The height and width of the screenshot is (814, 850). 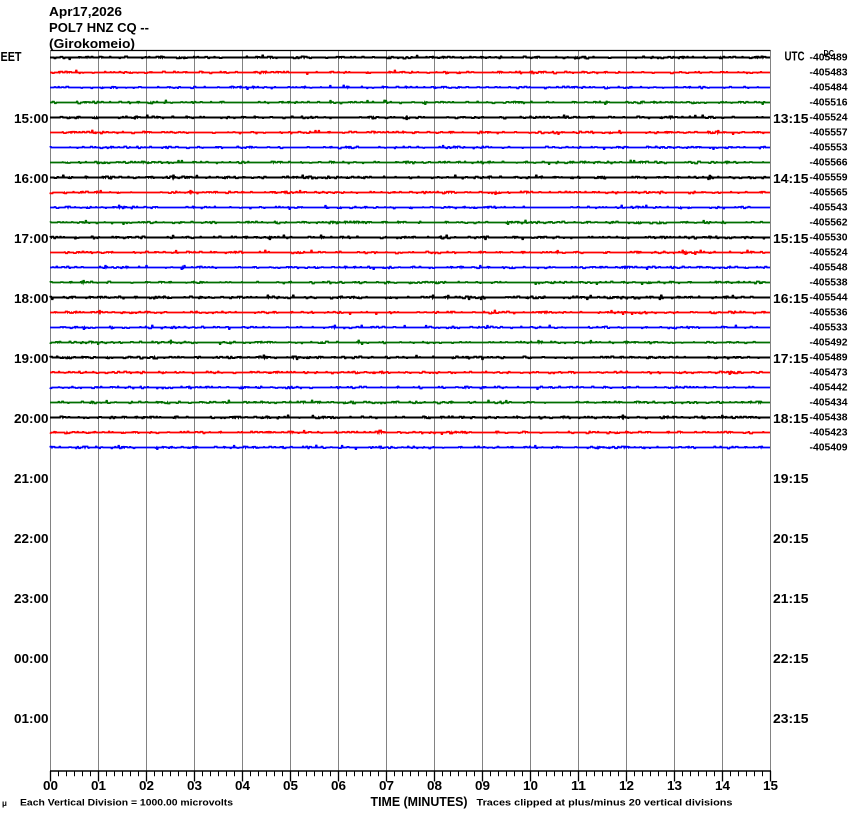 What do you see at coordinates (99, 27) in the screenshot?
I see `svg-text: POL7 HNZ CQ --` at bounding box center [99, 27].